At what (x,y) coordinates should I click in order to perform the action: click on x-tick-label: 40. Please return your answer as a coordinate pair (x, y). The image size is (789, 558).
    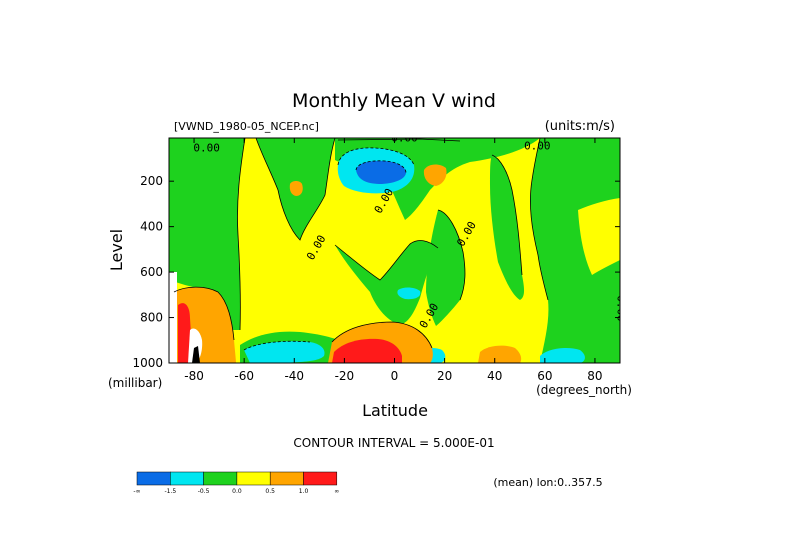
    Looking at the image, I should click on (494, 376).